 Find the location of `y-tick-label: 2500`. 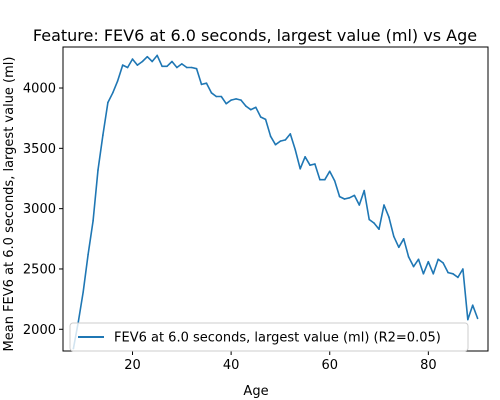

y-tick-label: 2500 is located at coordinates (39, 269).